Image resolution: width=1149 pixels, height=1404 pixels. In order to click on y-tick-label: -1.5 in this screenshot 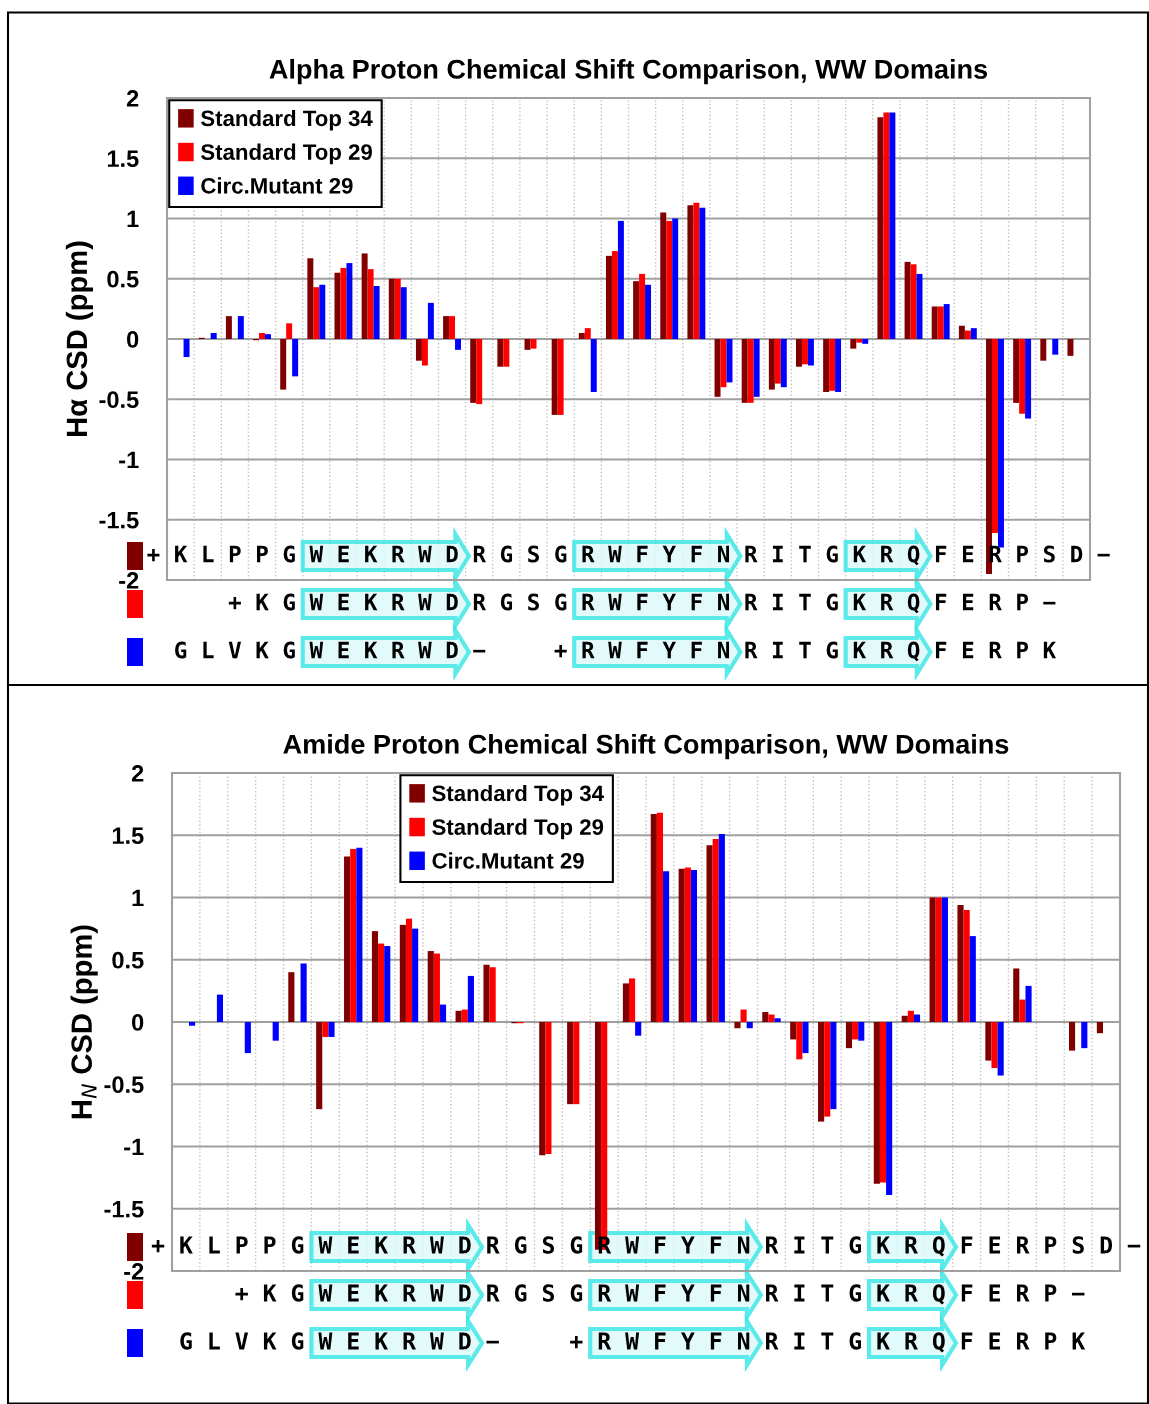, I will do `click(124, 1209)`.